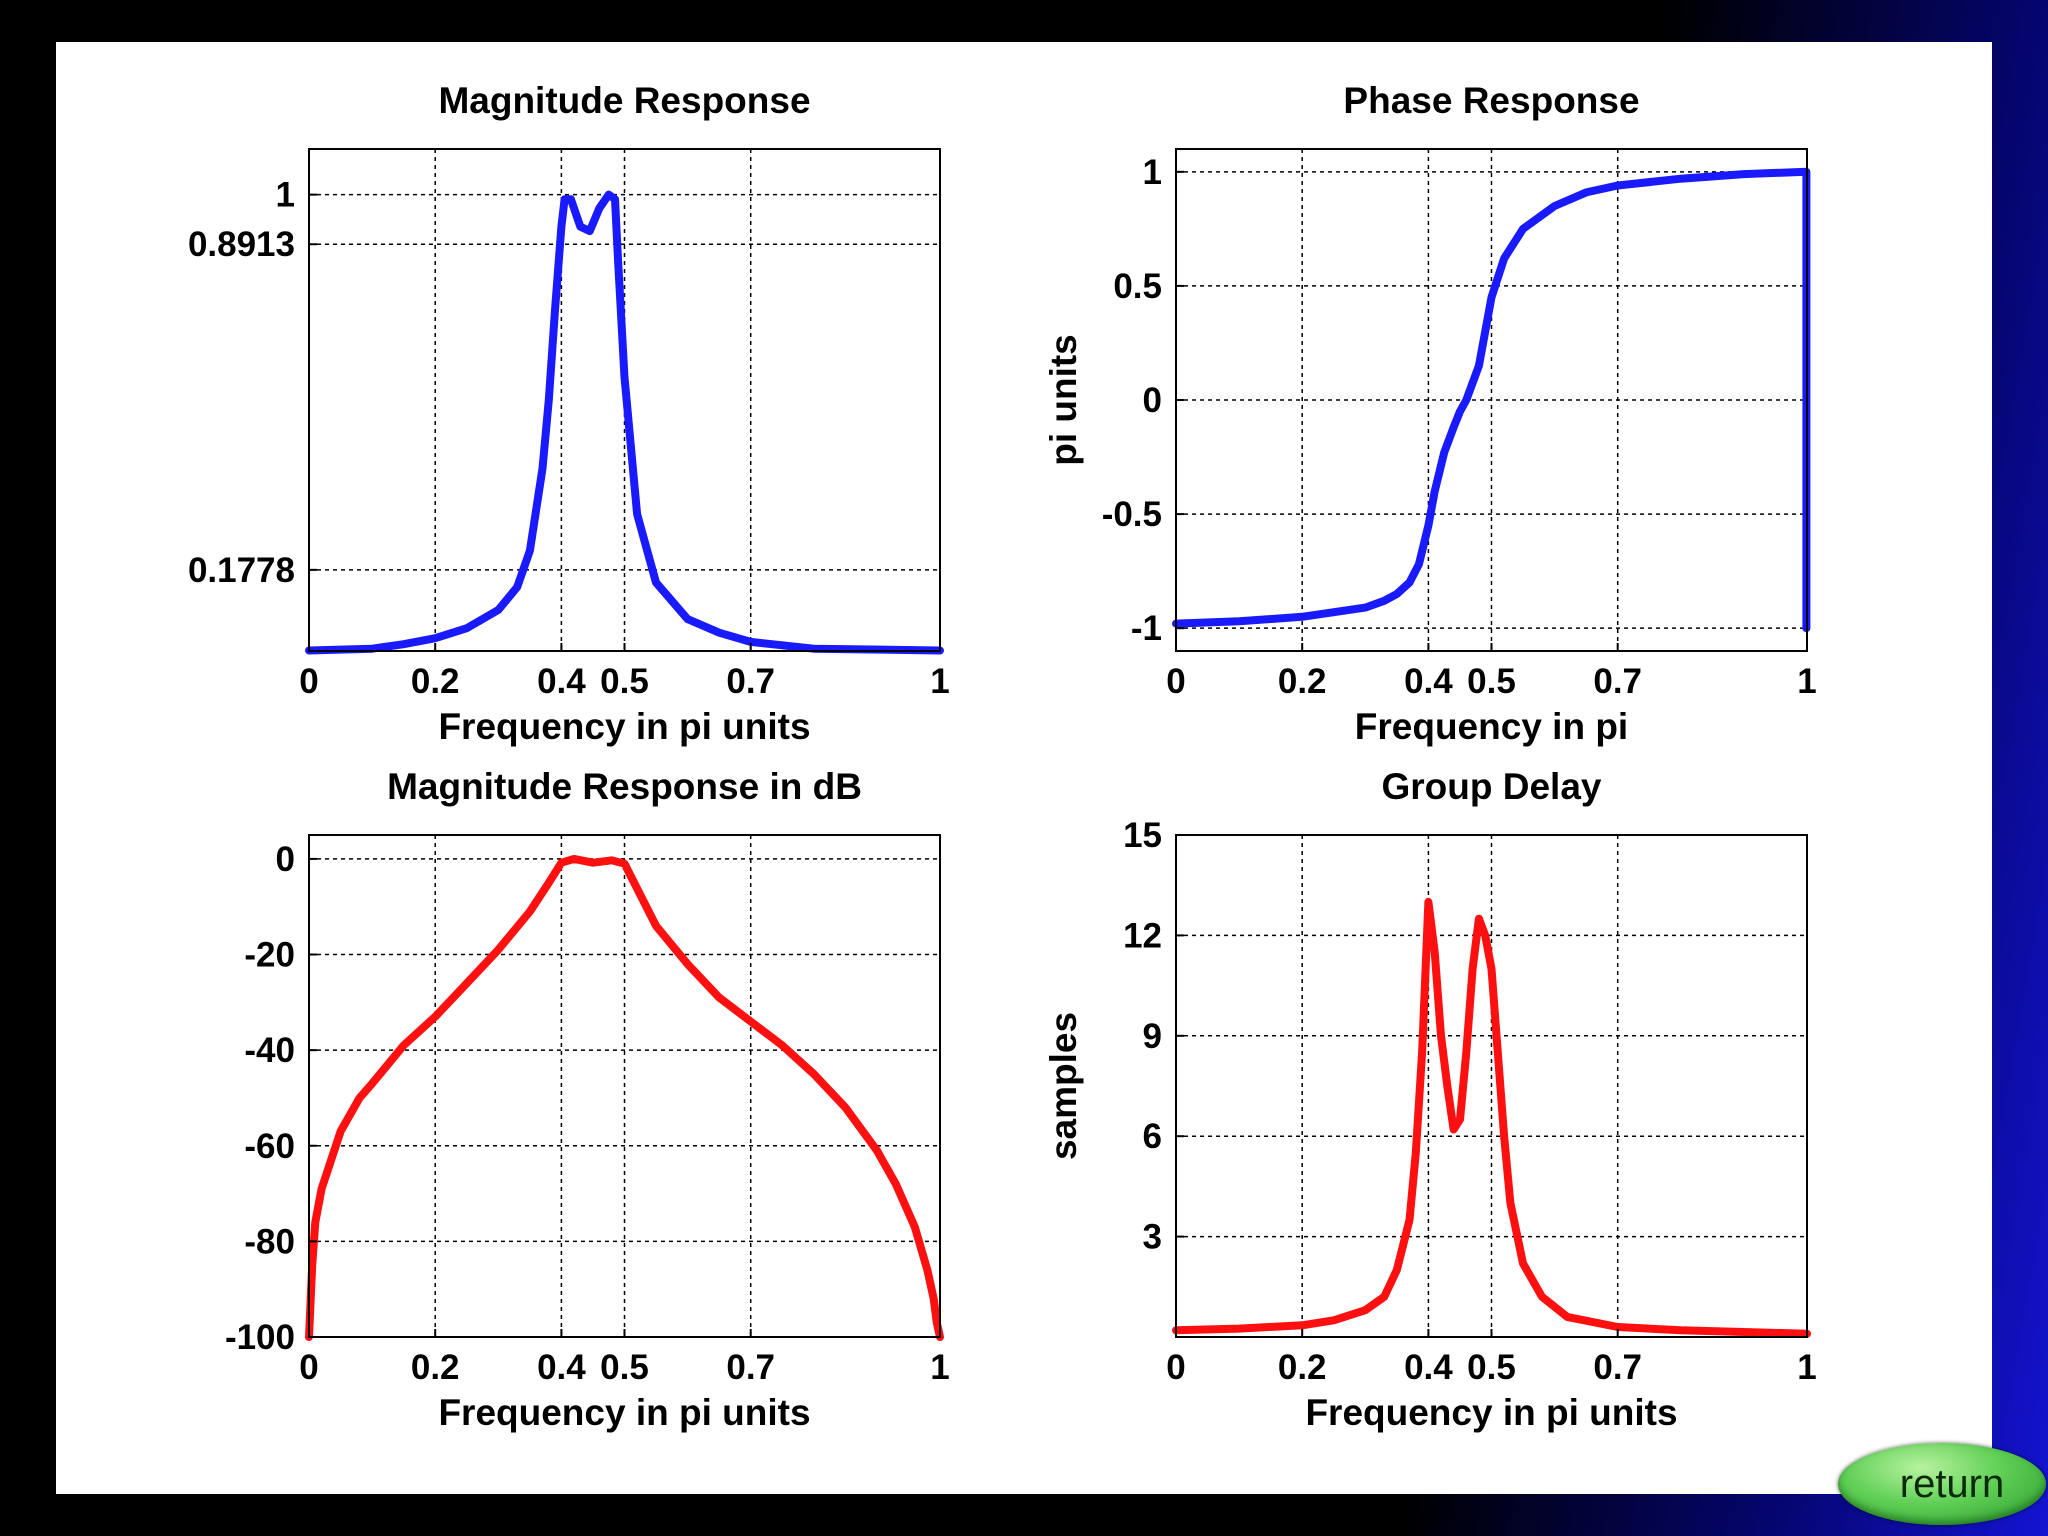 Image resolution: width=2048 pixels, height=1536 pixels. I want to click on return-button: return, so click(1942, 1484).